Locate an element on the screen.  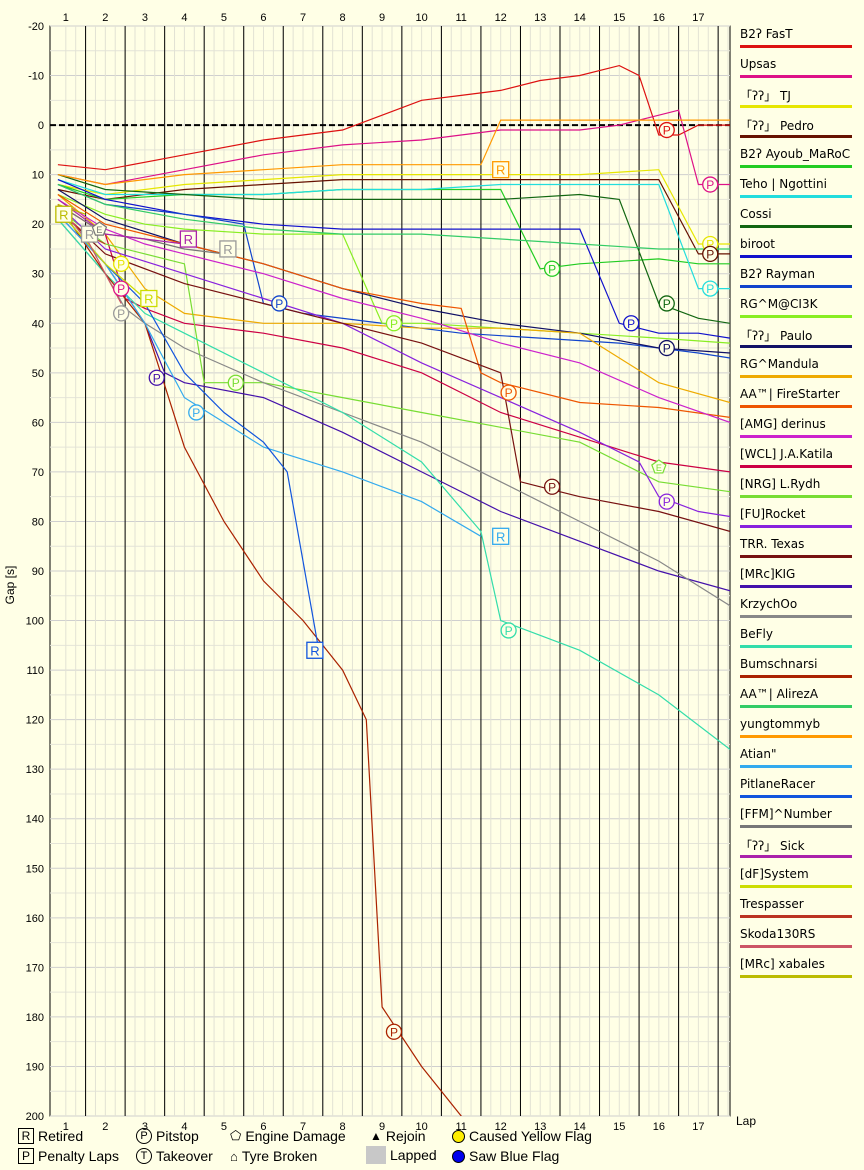
engine-damage-marker is located at coordinates (659, 466).